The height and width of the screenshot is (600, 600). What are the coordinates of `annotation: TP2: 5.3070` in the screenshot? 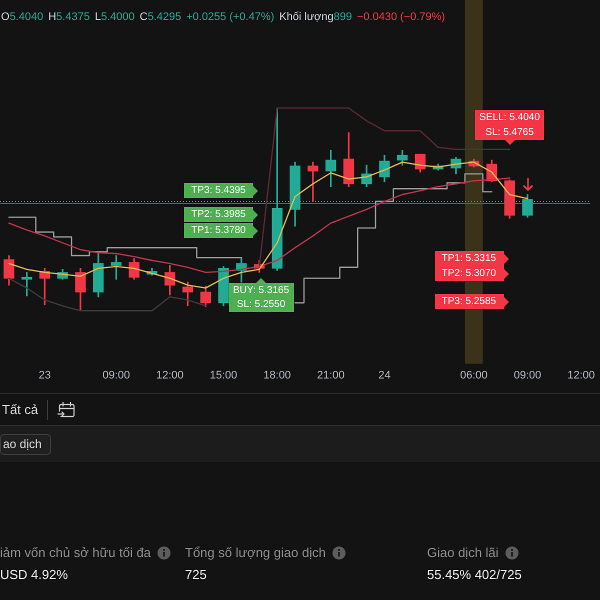 It's located at (469, 273).